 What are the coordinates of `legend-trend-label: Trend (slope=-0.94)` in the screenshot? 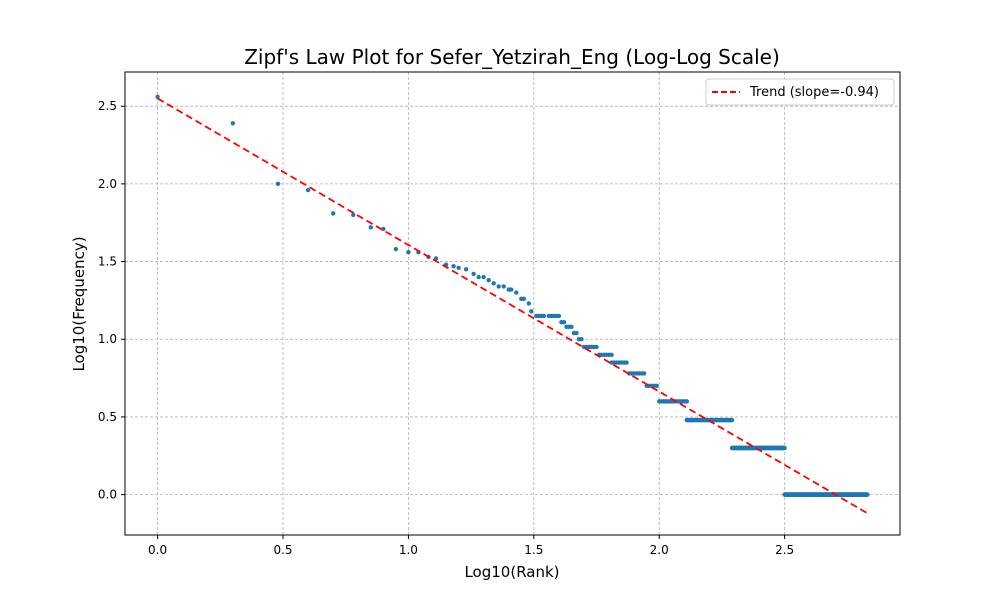 It's located at (814, 92).